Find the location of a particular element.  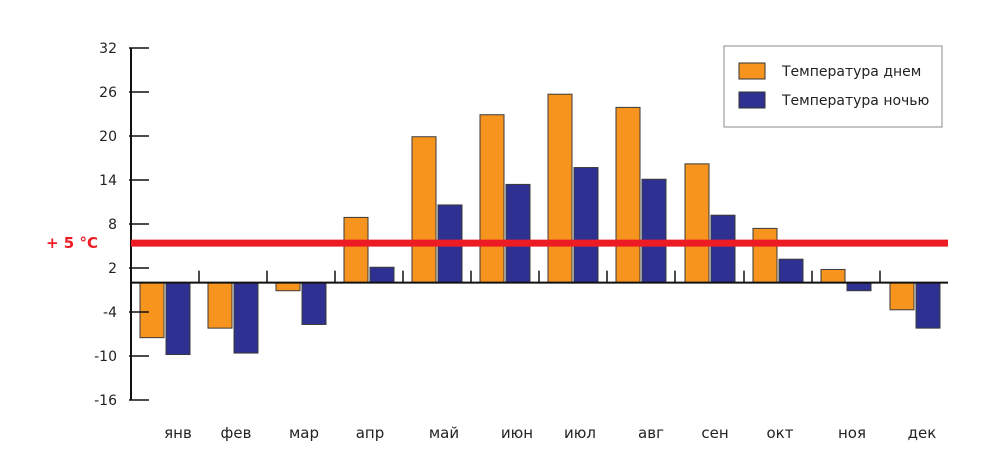

legend-swatch-day is located at coordinates (752, 71).